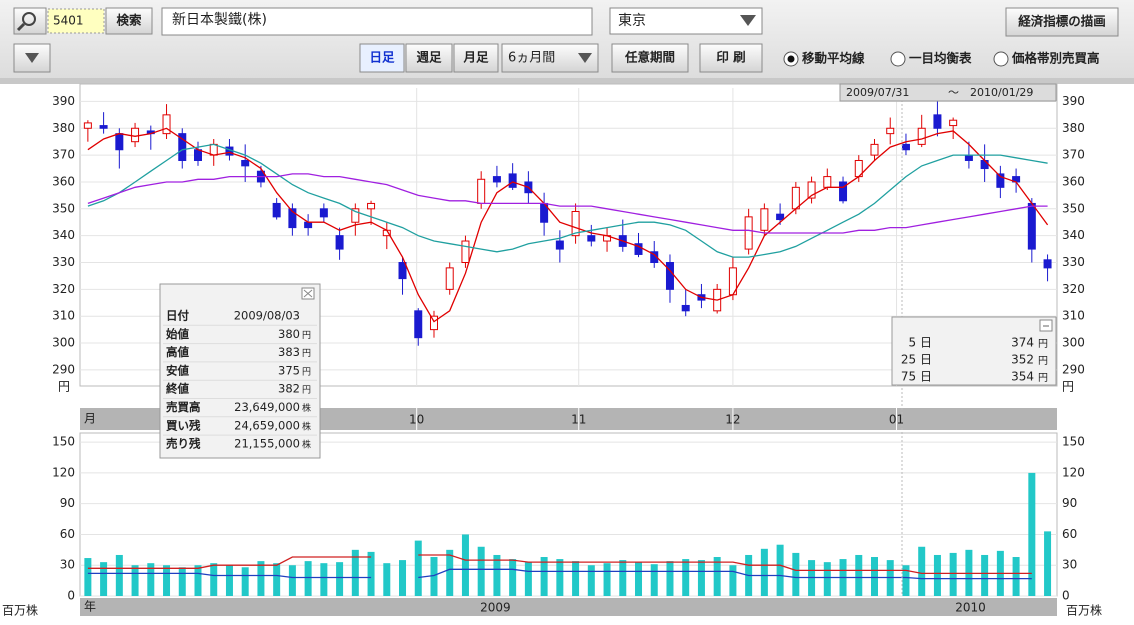  I want to click on y-tick-label: 380, so click(1073, 128).